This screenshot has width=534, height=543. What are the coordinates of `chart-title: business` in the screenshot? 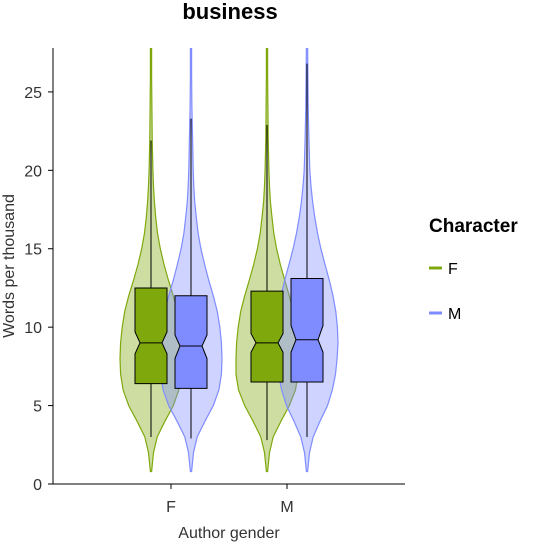 It's located at (229, 12).